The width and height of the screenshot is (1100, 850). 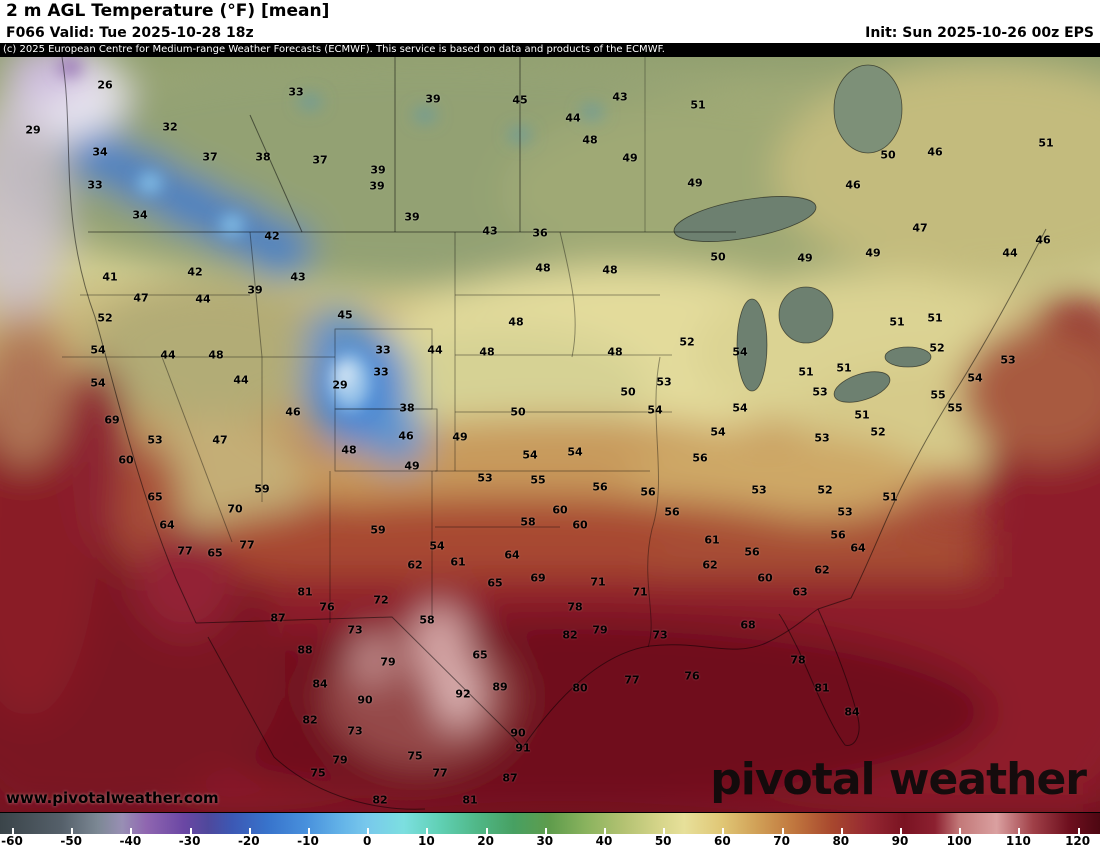 I want to click on colorbar-tick-label: -60, so click(x=12, y=841).